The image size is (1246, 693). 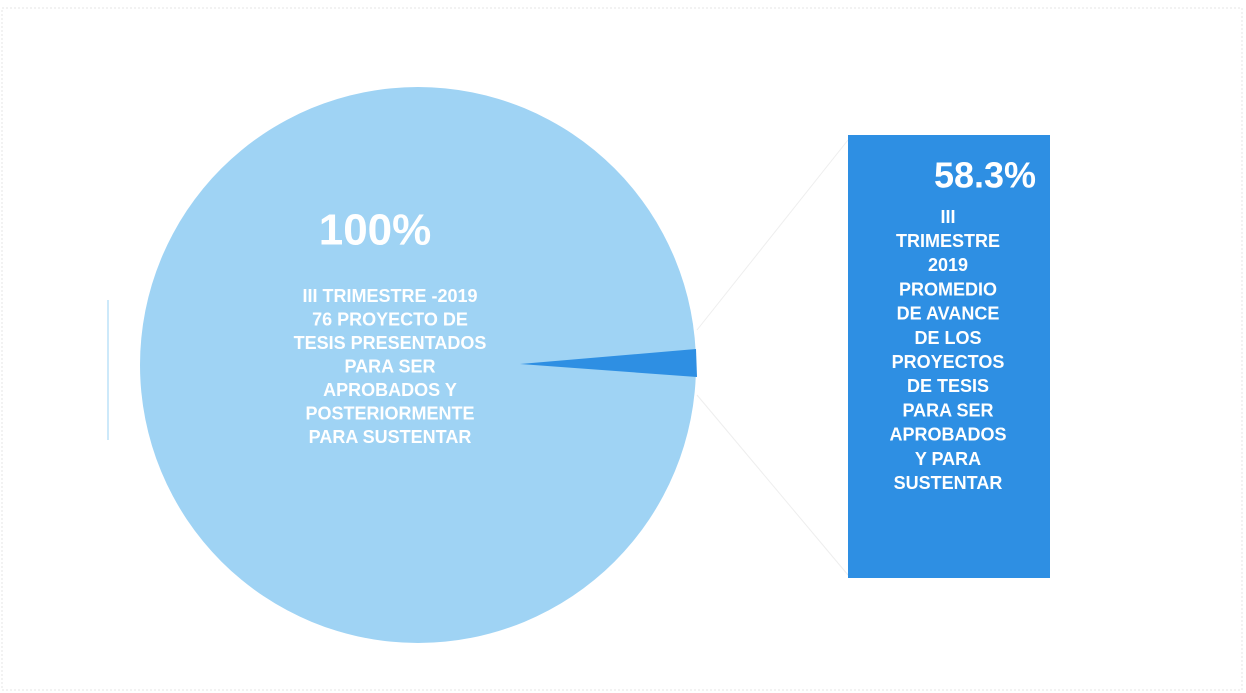 I want to click on callout-label: DE LOS, so click(x=947, y=338).